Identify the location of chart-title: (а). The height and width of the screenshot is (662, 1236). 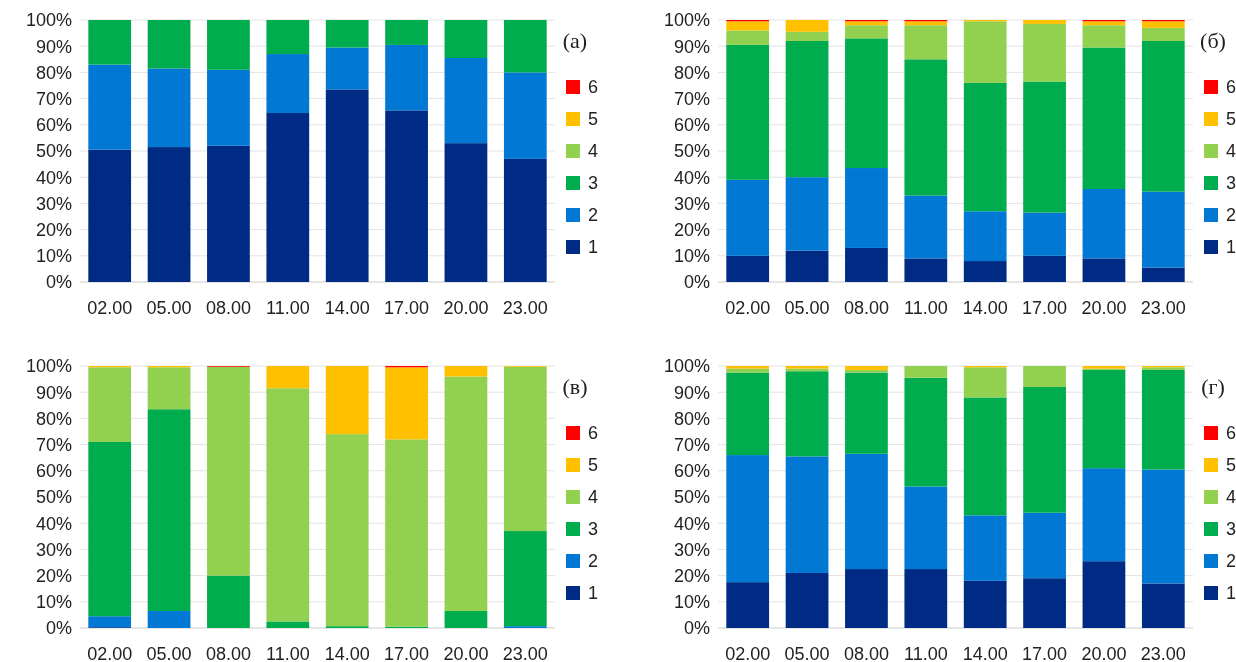
(575, 40).